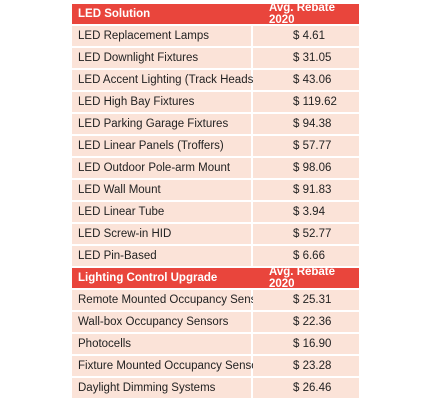  I want to click on row-label: Photocells, so click(161, 344).